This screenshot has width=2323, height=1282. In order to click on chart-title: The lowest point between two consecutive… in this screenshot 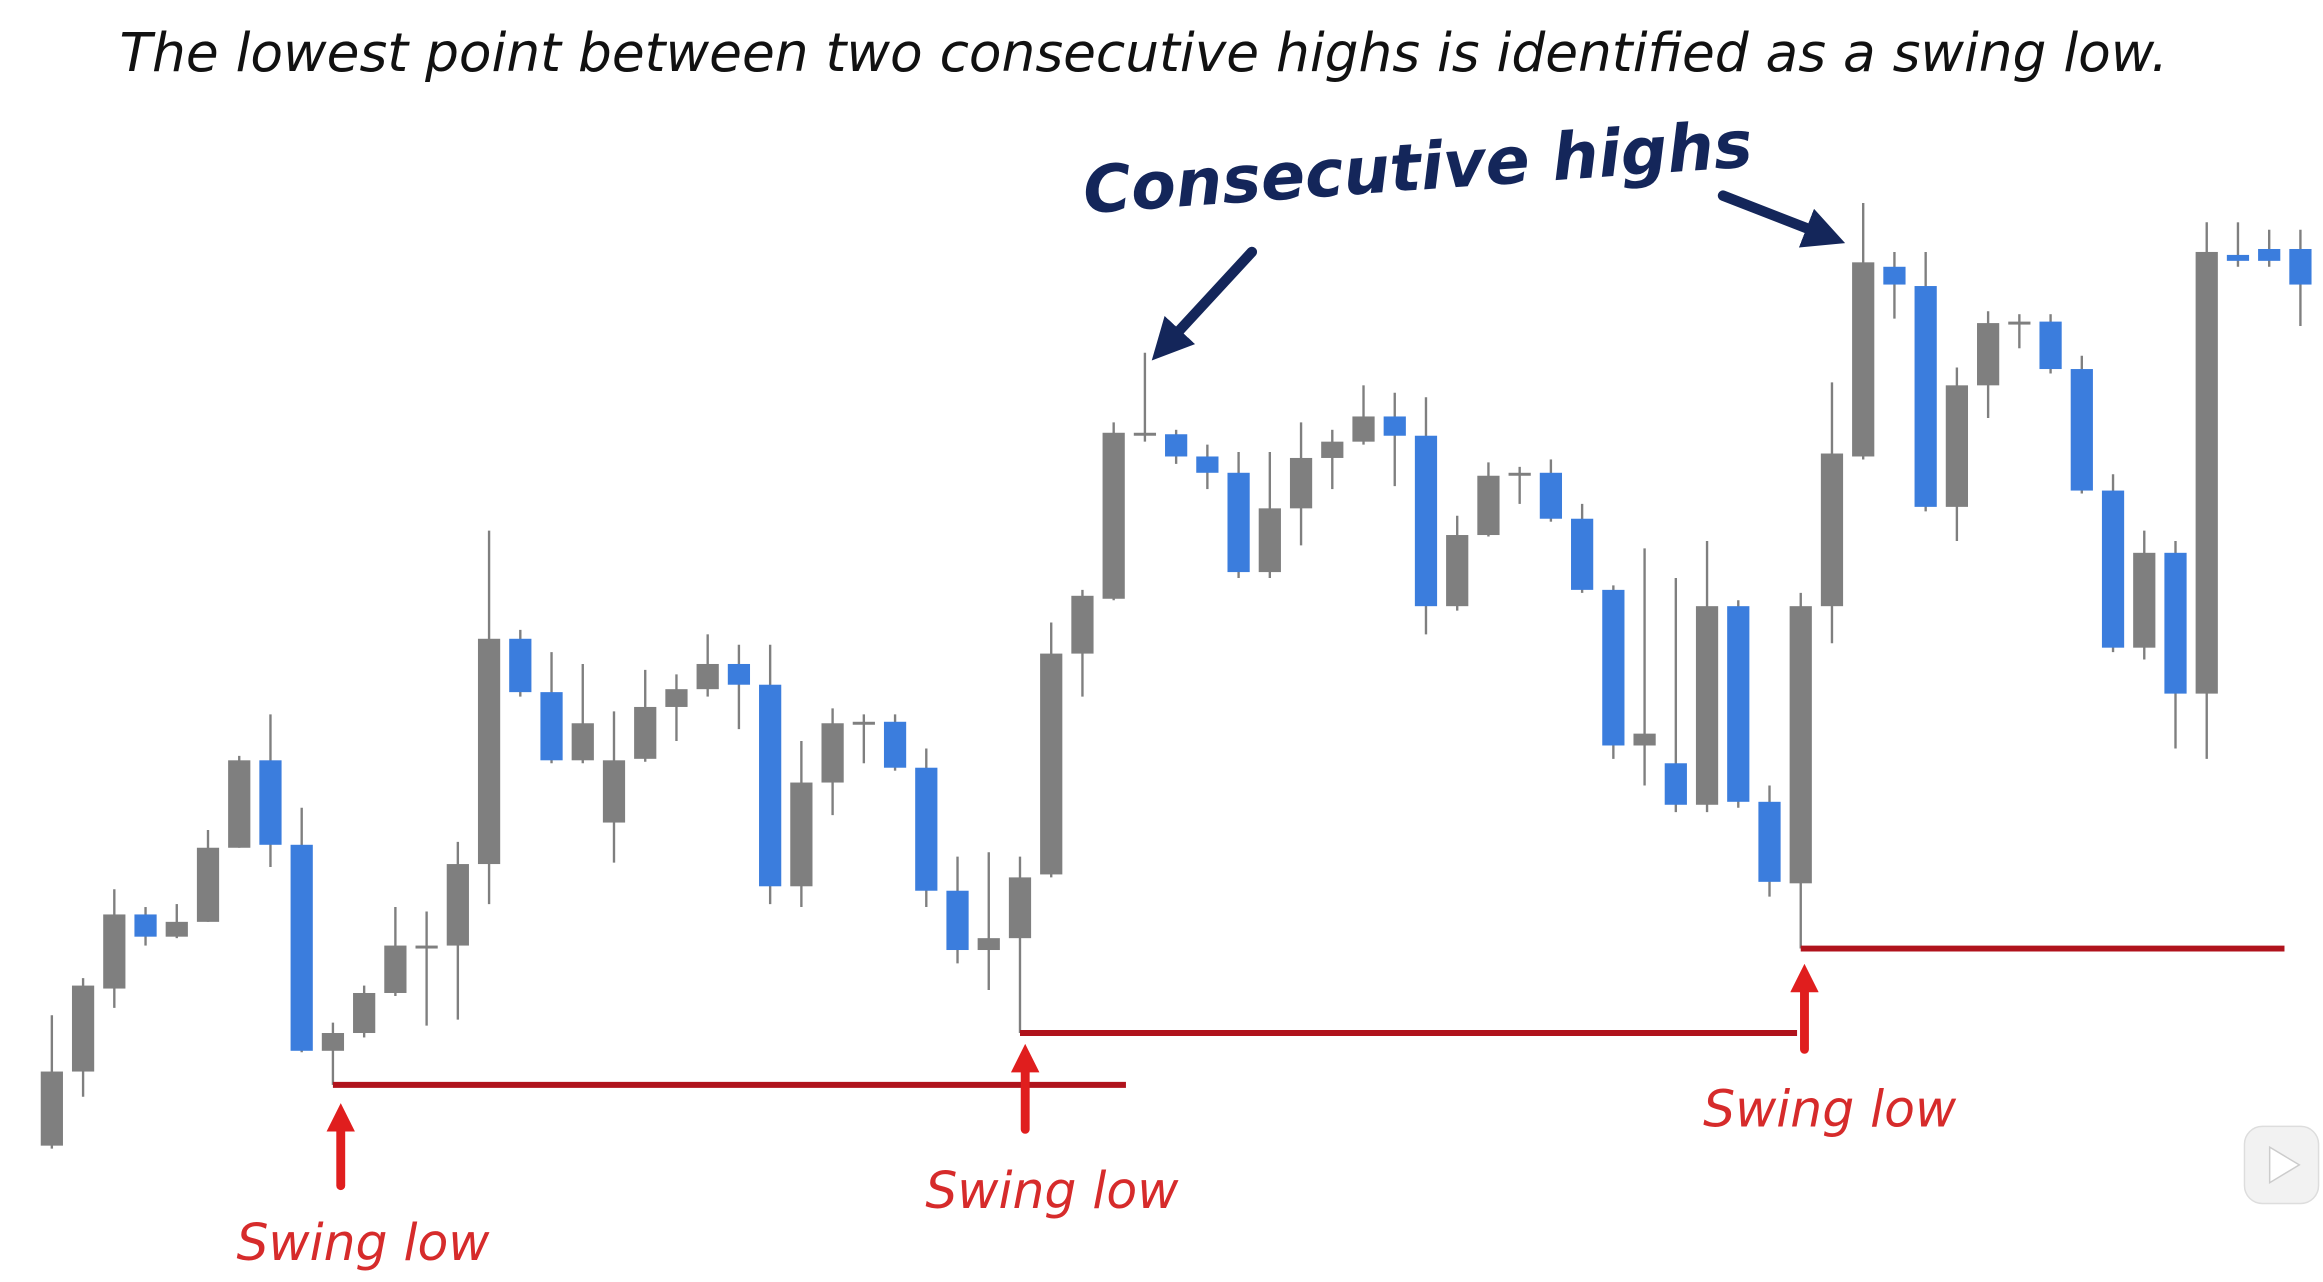, I will do `click(1143, 52)`.